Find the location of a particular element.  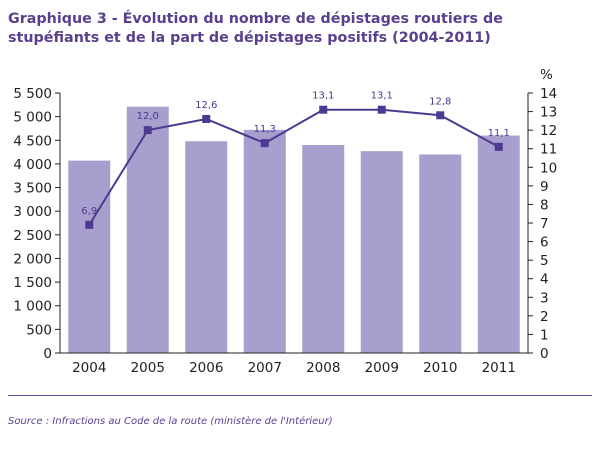

data-label-2007: 11,3 is located at coordinates (265, 129).